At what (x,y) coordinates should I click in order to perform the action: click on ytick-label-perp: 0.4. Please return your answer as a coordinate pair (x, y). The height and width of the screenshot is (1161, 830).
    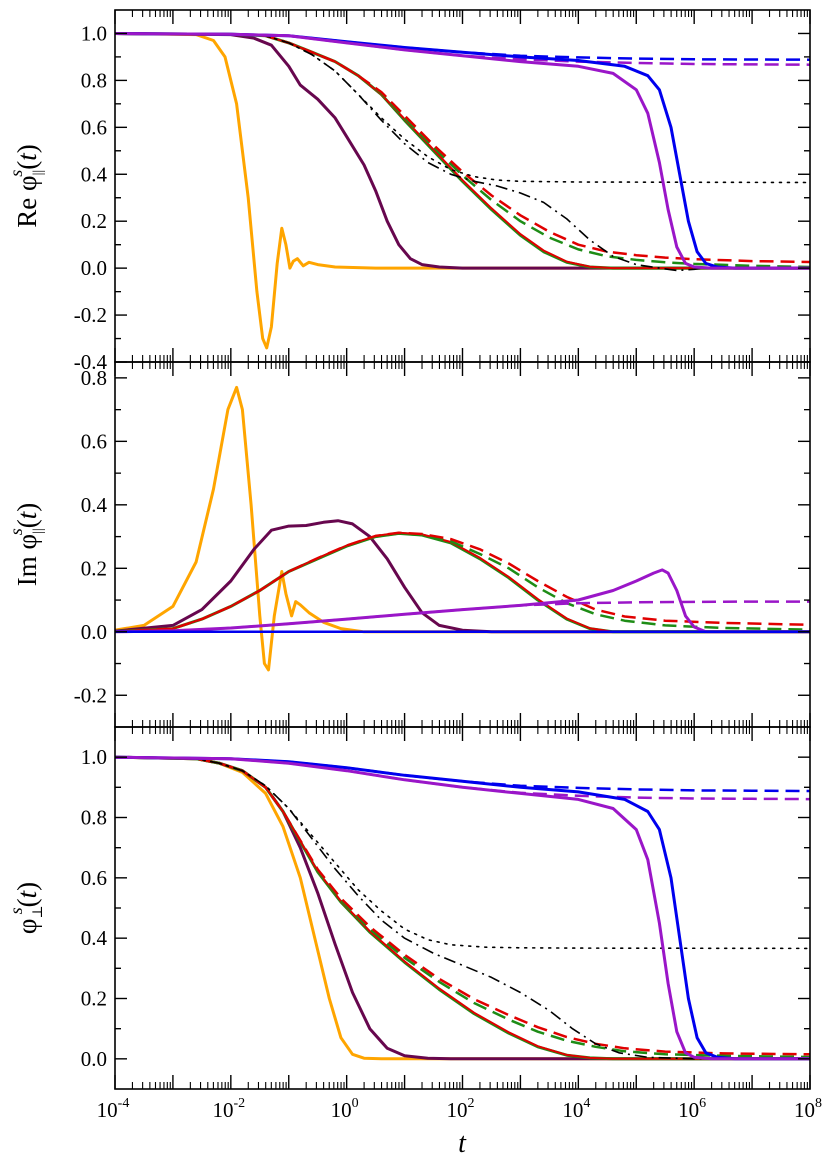
    Looking at the image, I should click on (94, 938).